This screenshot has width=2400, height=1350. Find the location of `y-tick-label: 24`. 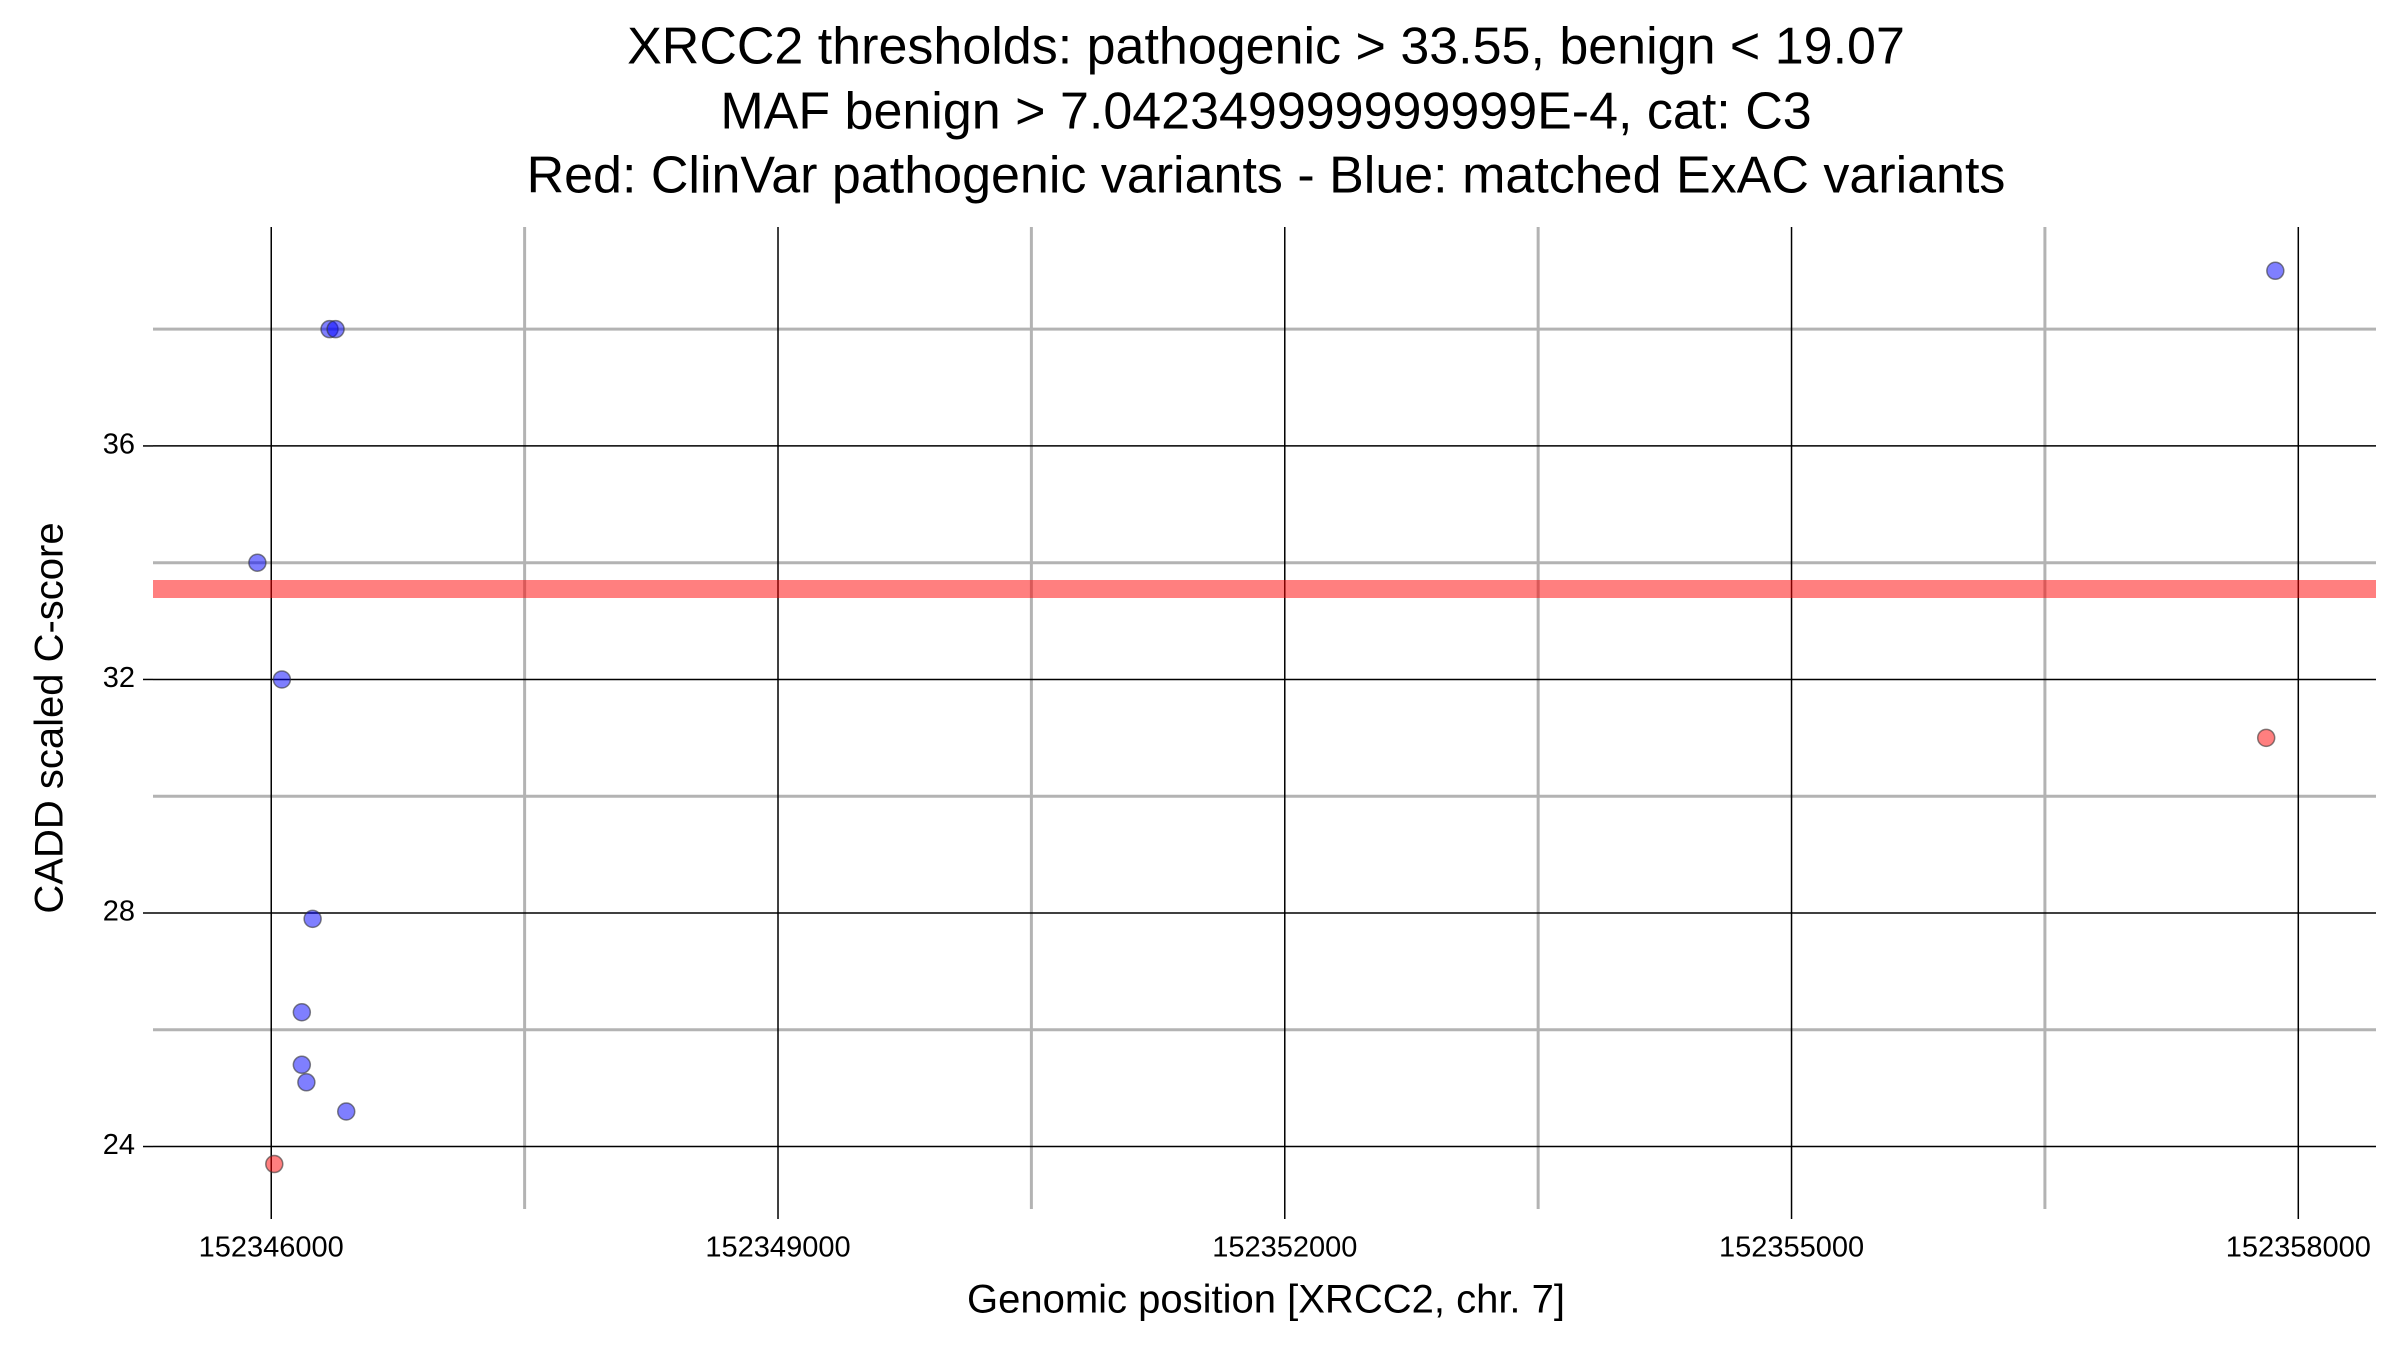

y-tick-label: 24 is located at coordinates (119, 1145).